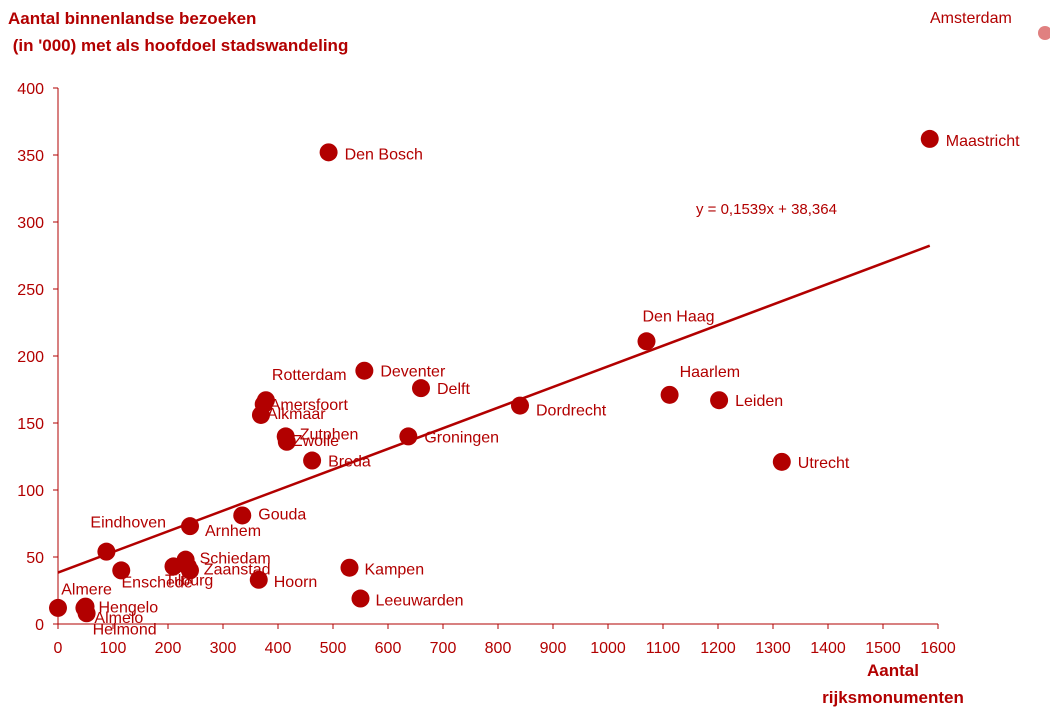  What do you see at coordinates (58, 648) in the screenshot?
I see `x-tick-label: 0` at bounding box center [58, 648].